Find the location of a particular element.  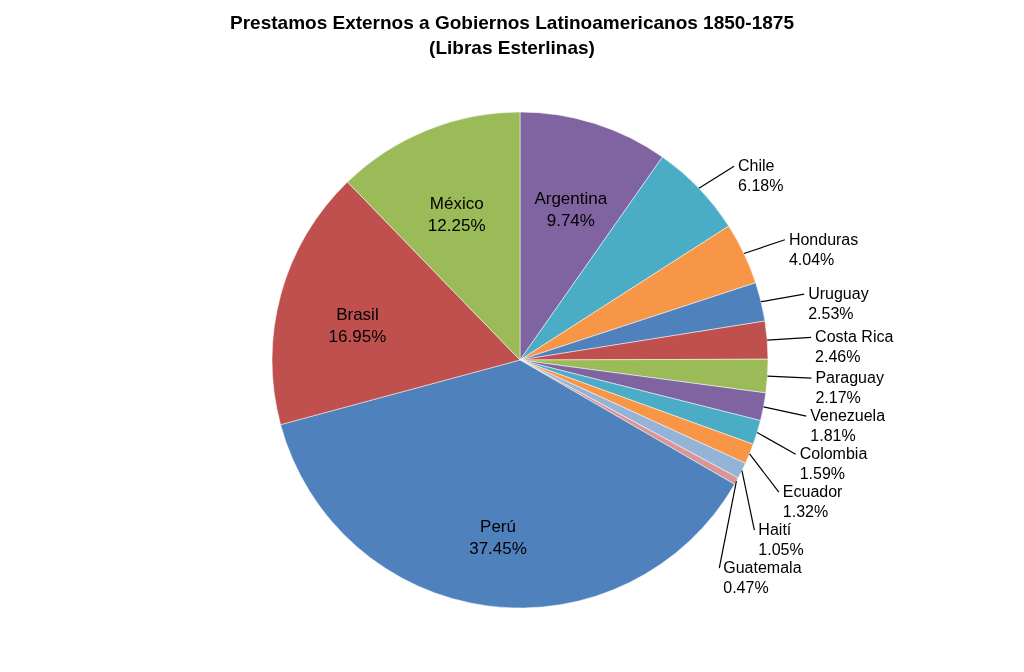

slice-label: Paraguay is located at coordinates (849, 378).